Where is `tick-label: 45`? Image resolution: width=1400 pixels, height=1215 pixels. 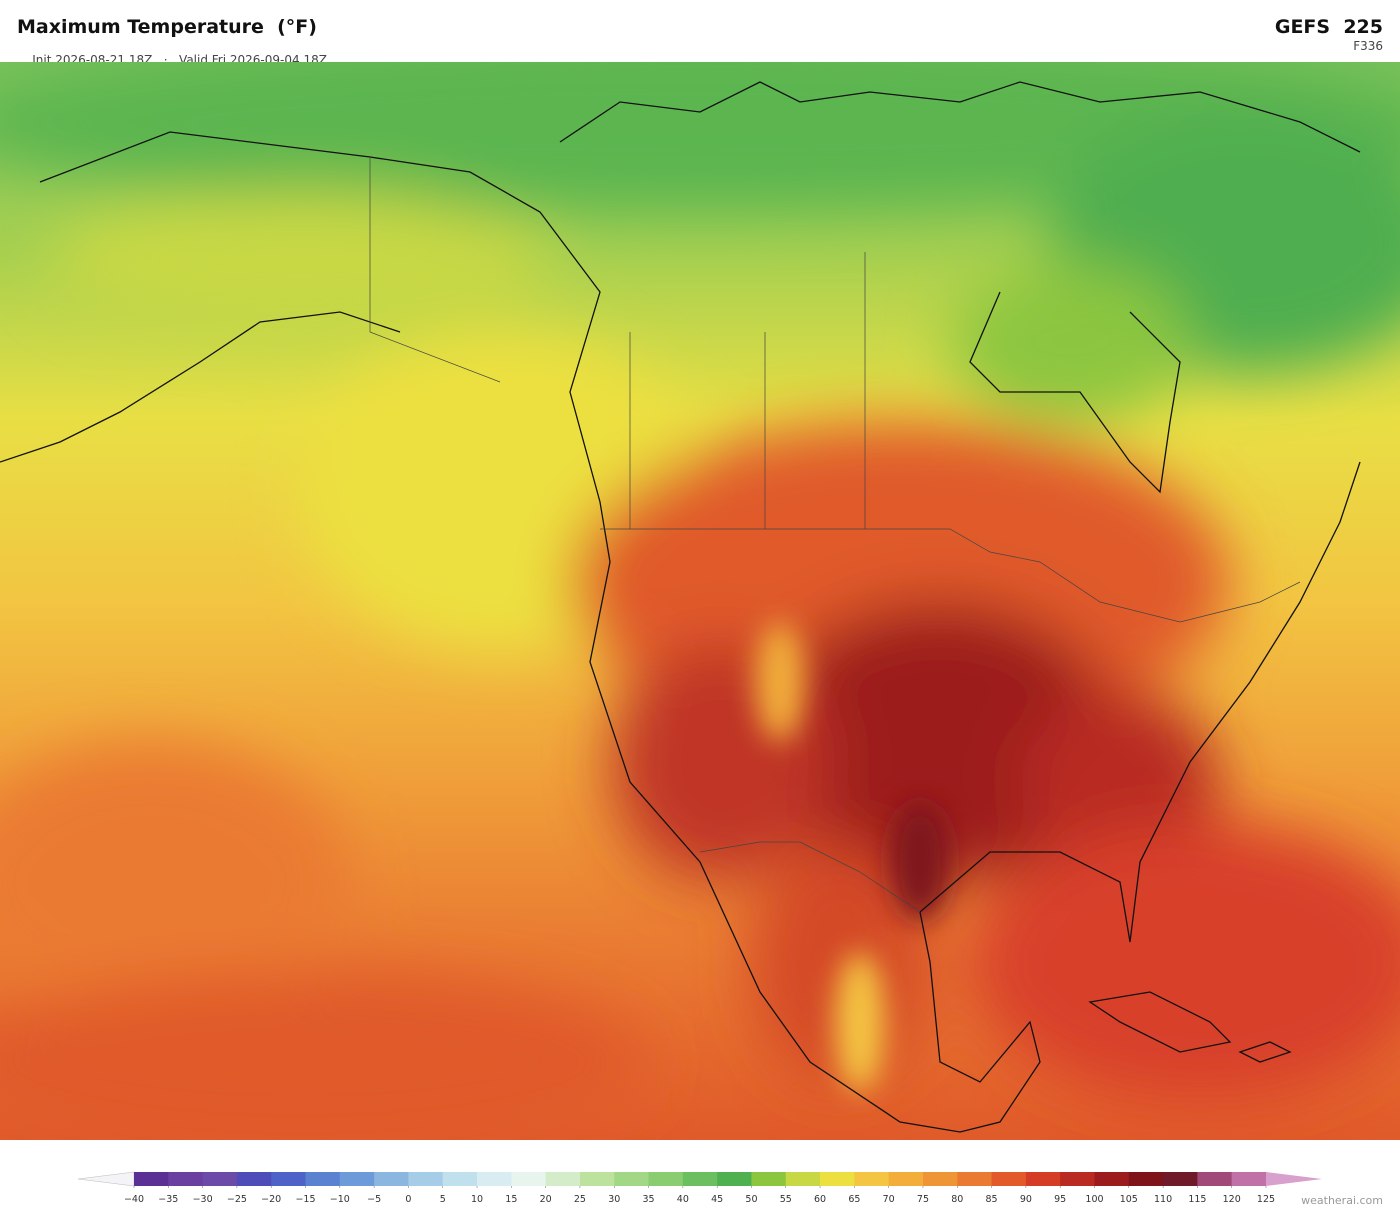 tick-label: 45 is located at coordinates (717, 1199).